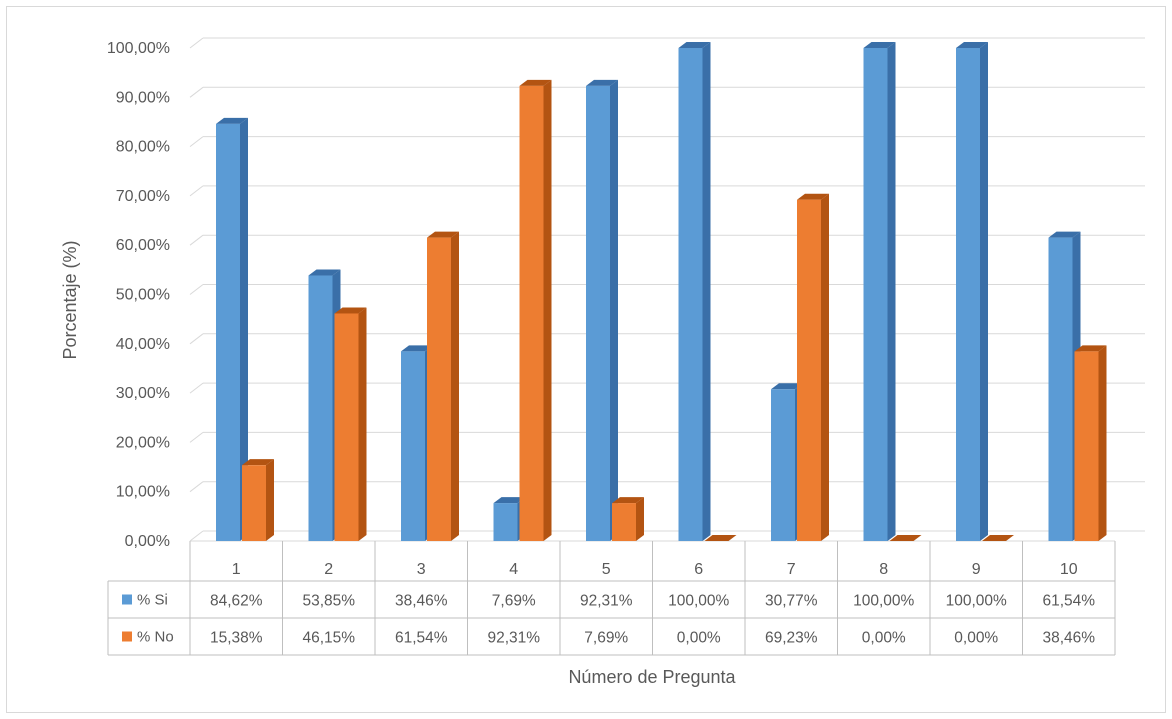 This screenshot has width=1172, height=719. Describe the element at coordinates (143, 344) in the screenshot. I see `y-tick-label: 40,00%` at that location.